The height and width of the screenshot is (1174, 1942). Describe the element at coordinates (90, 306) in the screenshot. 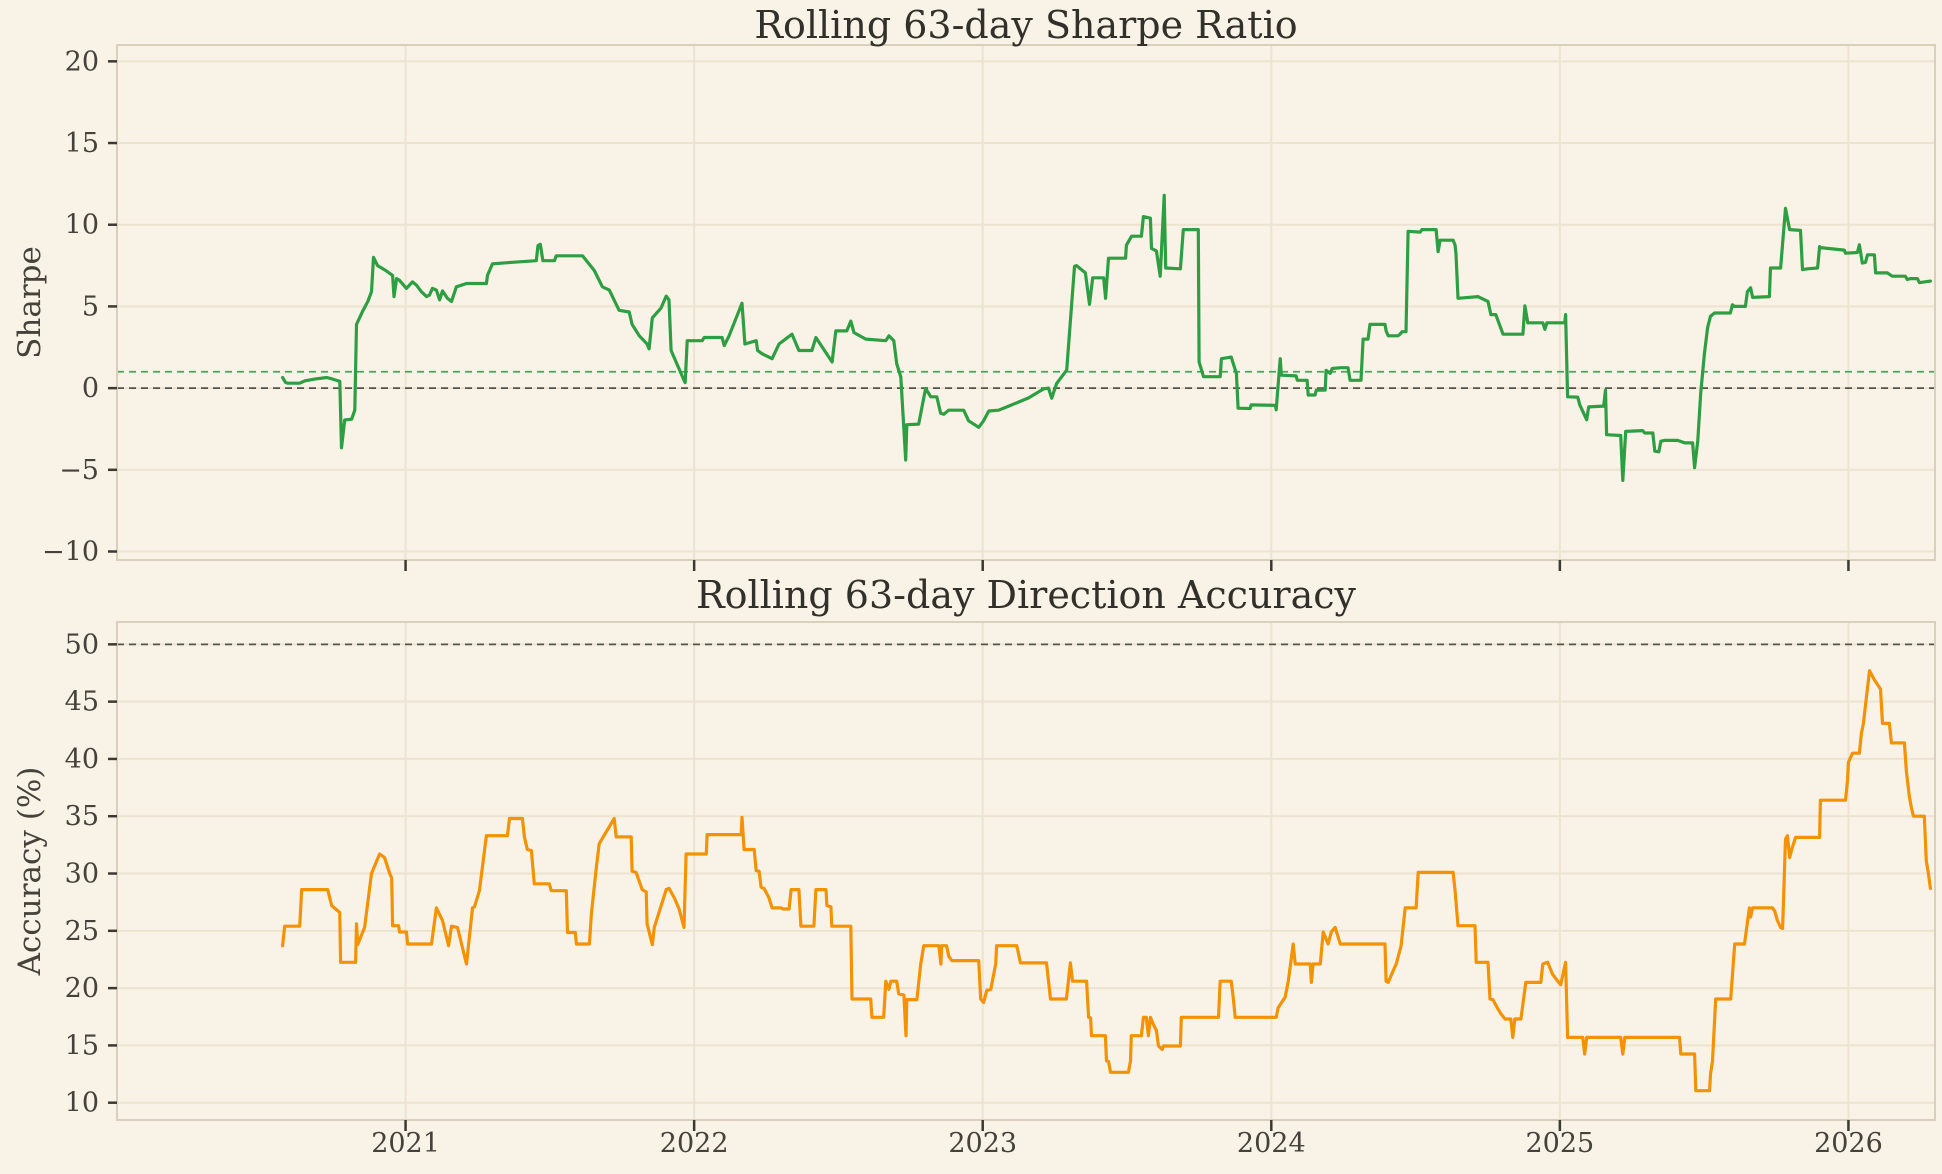

I see `y-tick-label: 5` at that location.